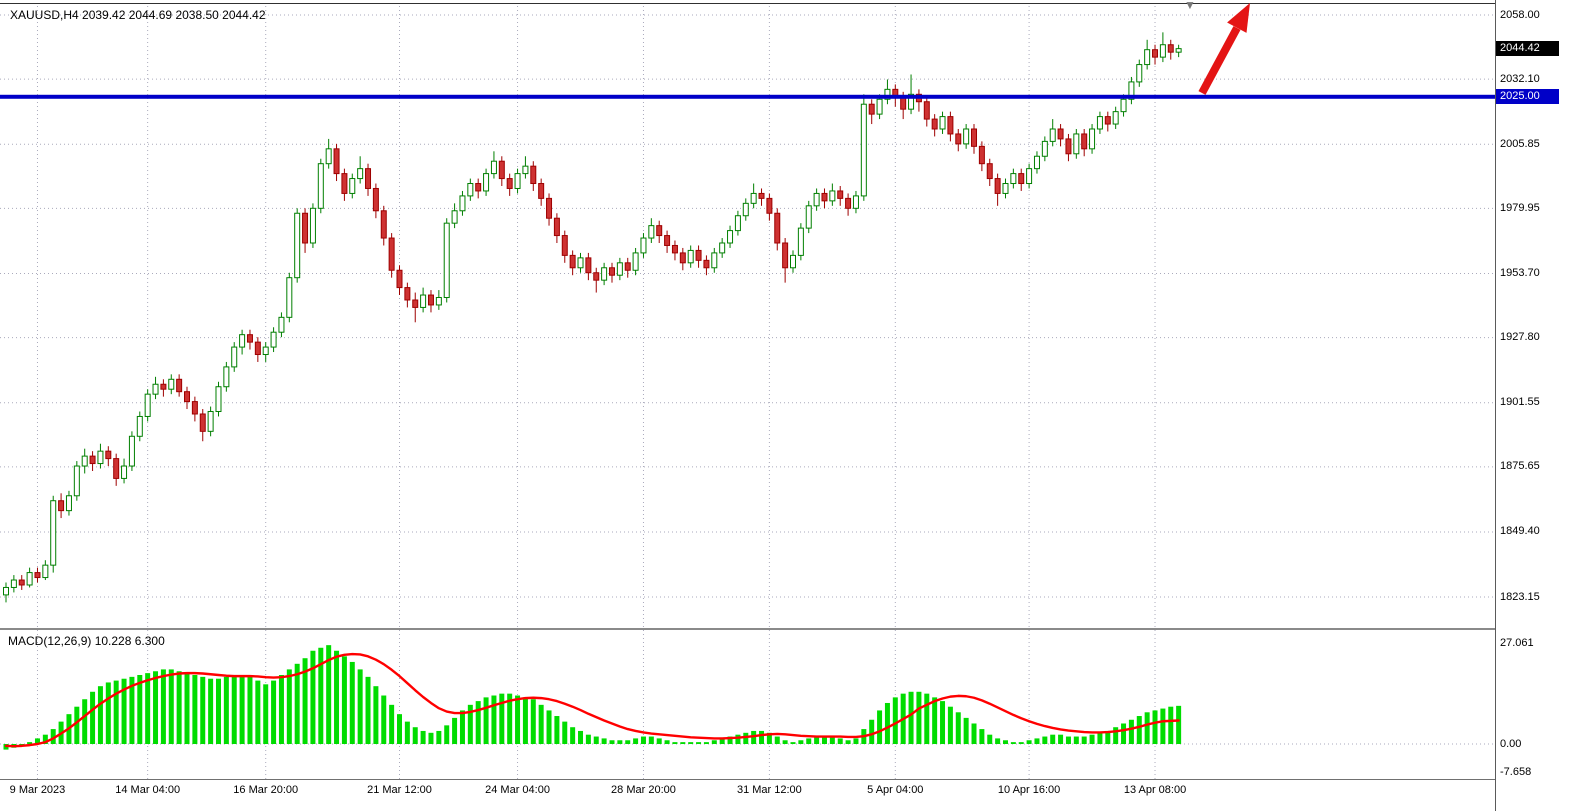 This screenshot has height=811, width=1576. What do you see at coordinates (769, 790) in the screenshot?
I see `time-axis-label: 31 Mar 12:00` at bounding box center [769, 790].